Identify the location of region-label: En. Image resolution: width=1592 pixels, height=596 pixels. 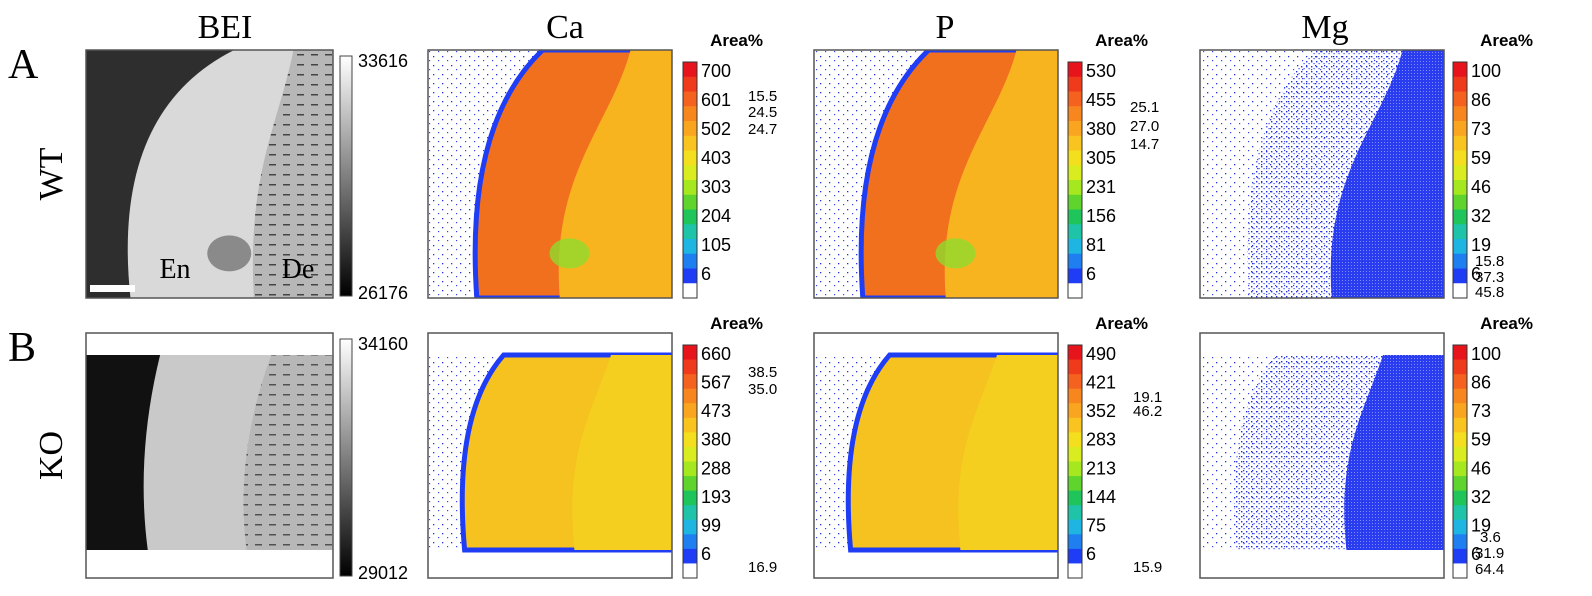
(174, 269).